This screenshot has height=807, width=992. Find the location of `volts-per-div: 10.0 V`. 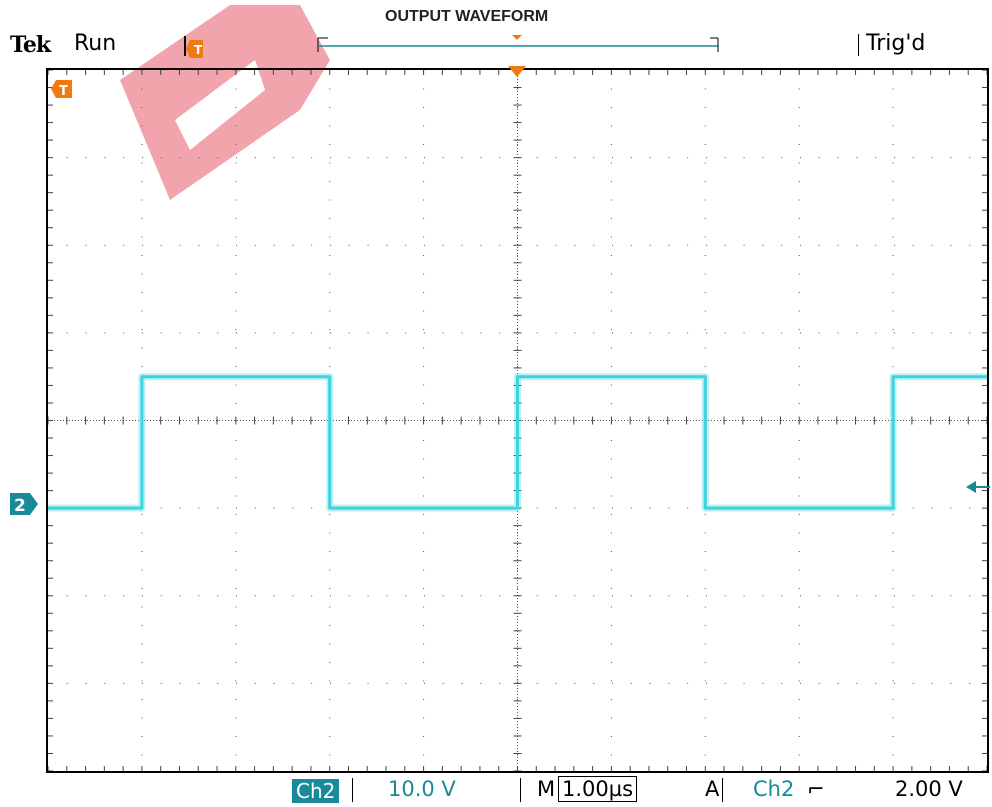

volts-per-div: 10.0 V is located at coordinates (422, 789).